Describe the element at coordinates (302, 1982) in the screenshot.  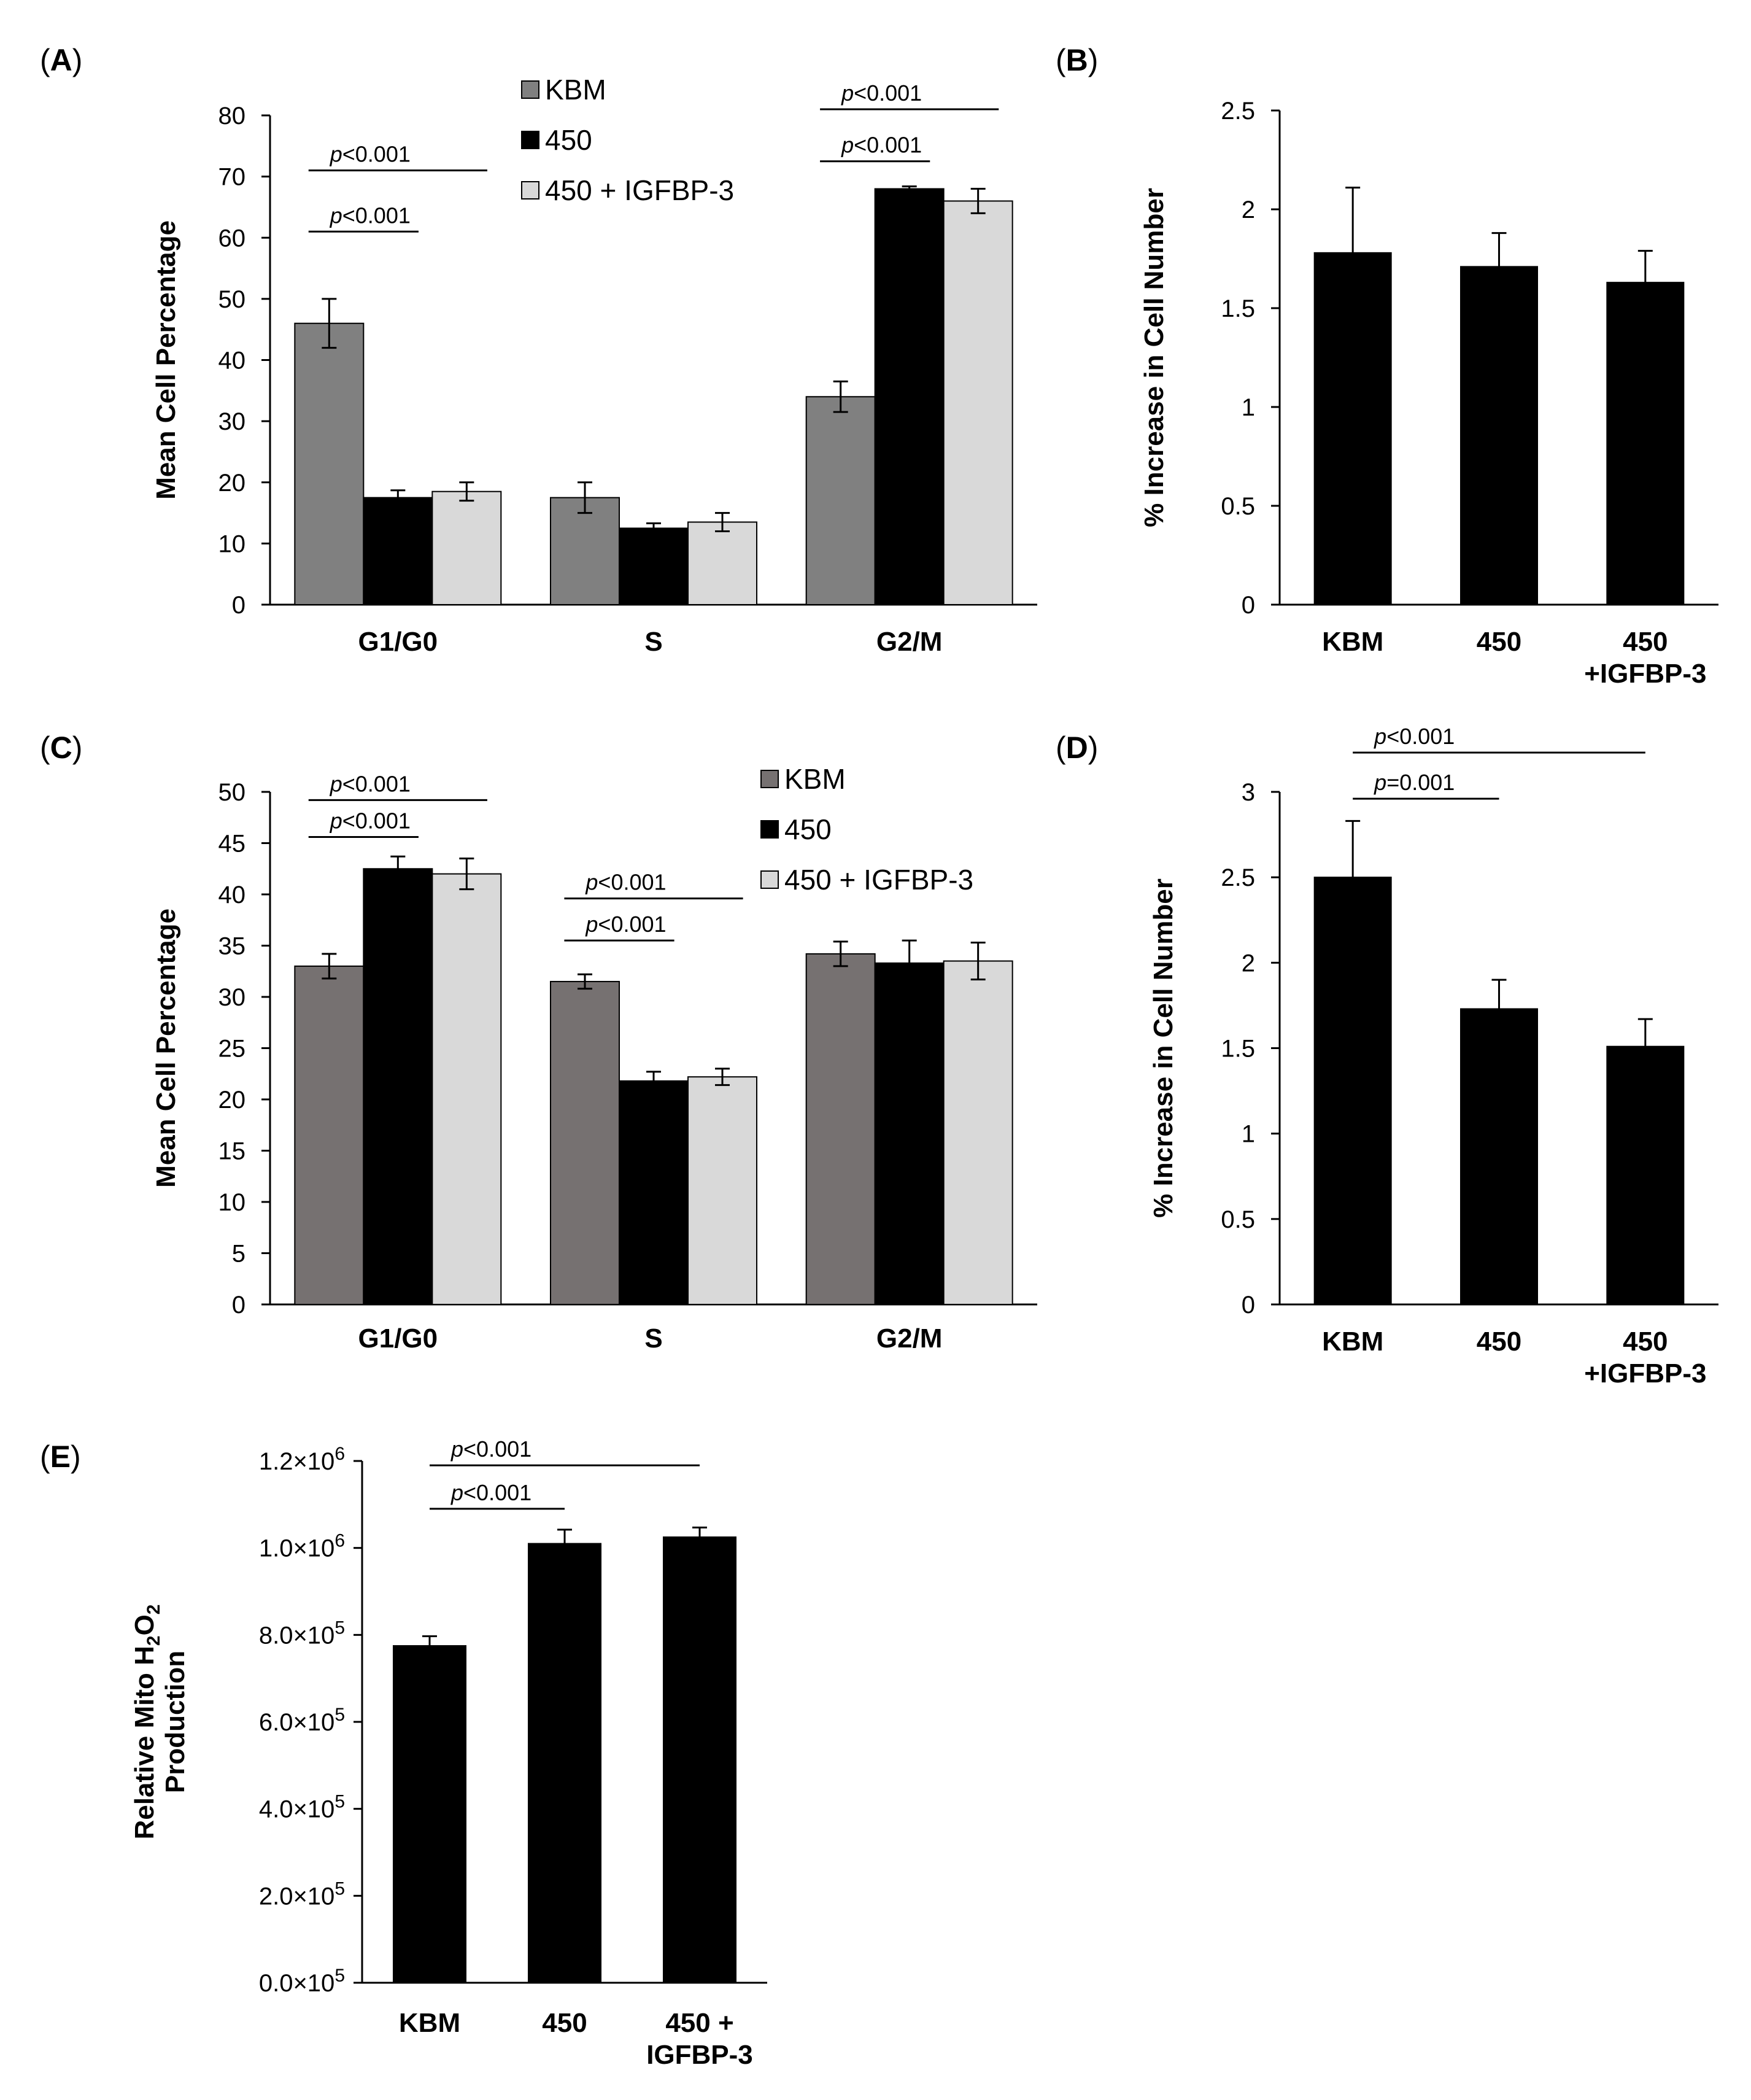
I see `y-tick-label: 0.0×10⁵` at that location.